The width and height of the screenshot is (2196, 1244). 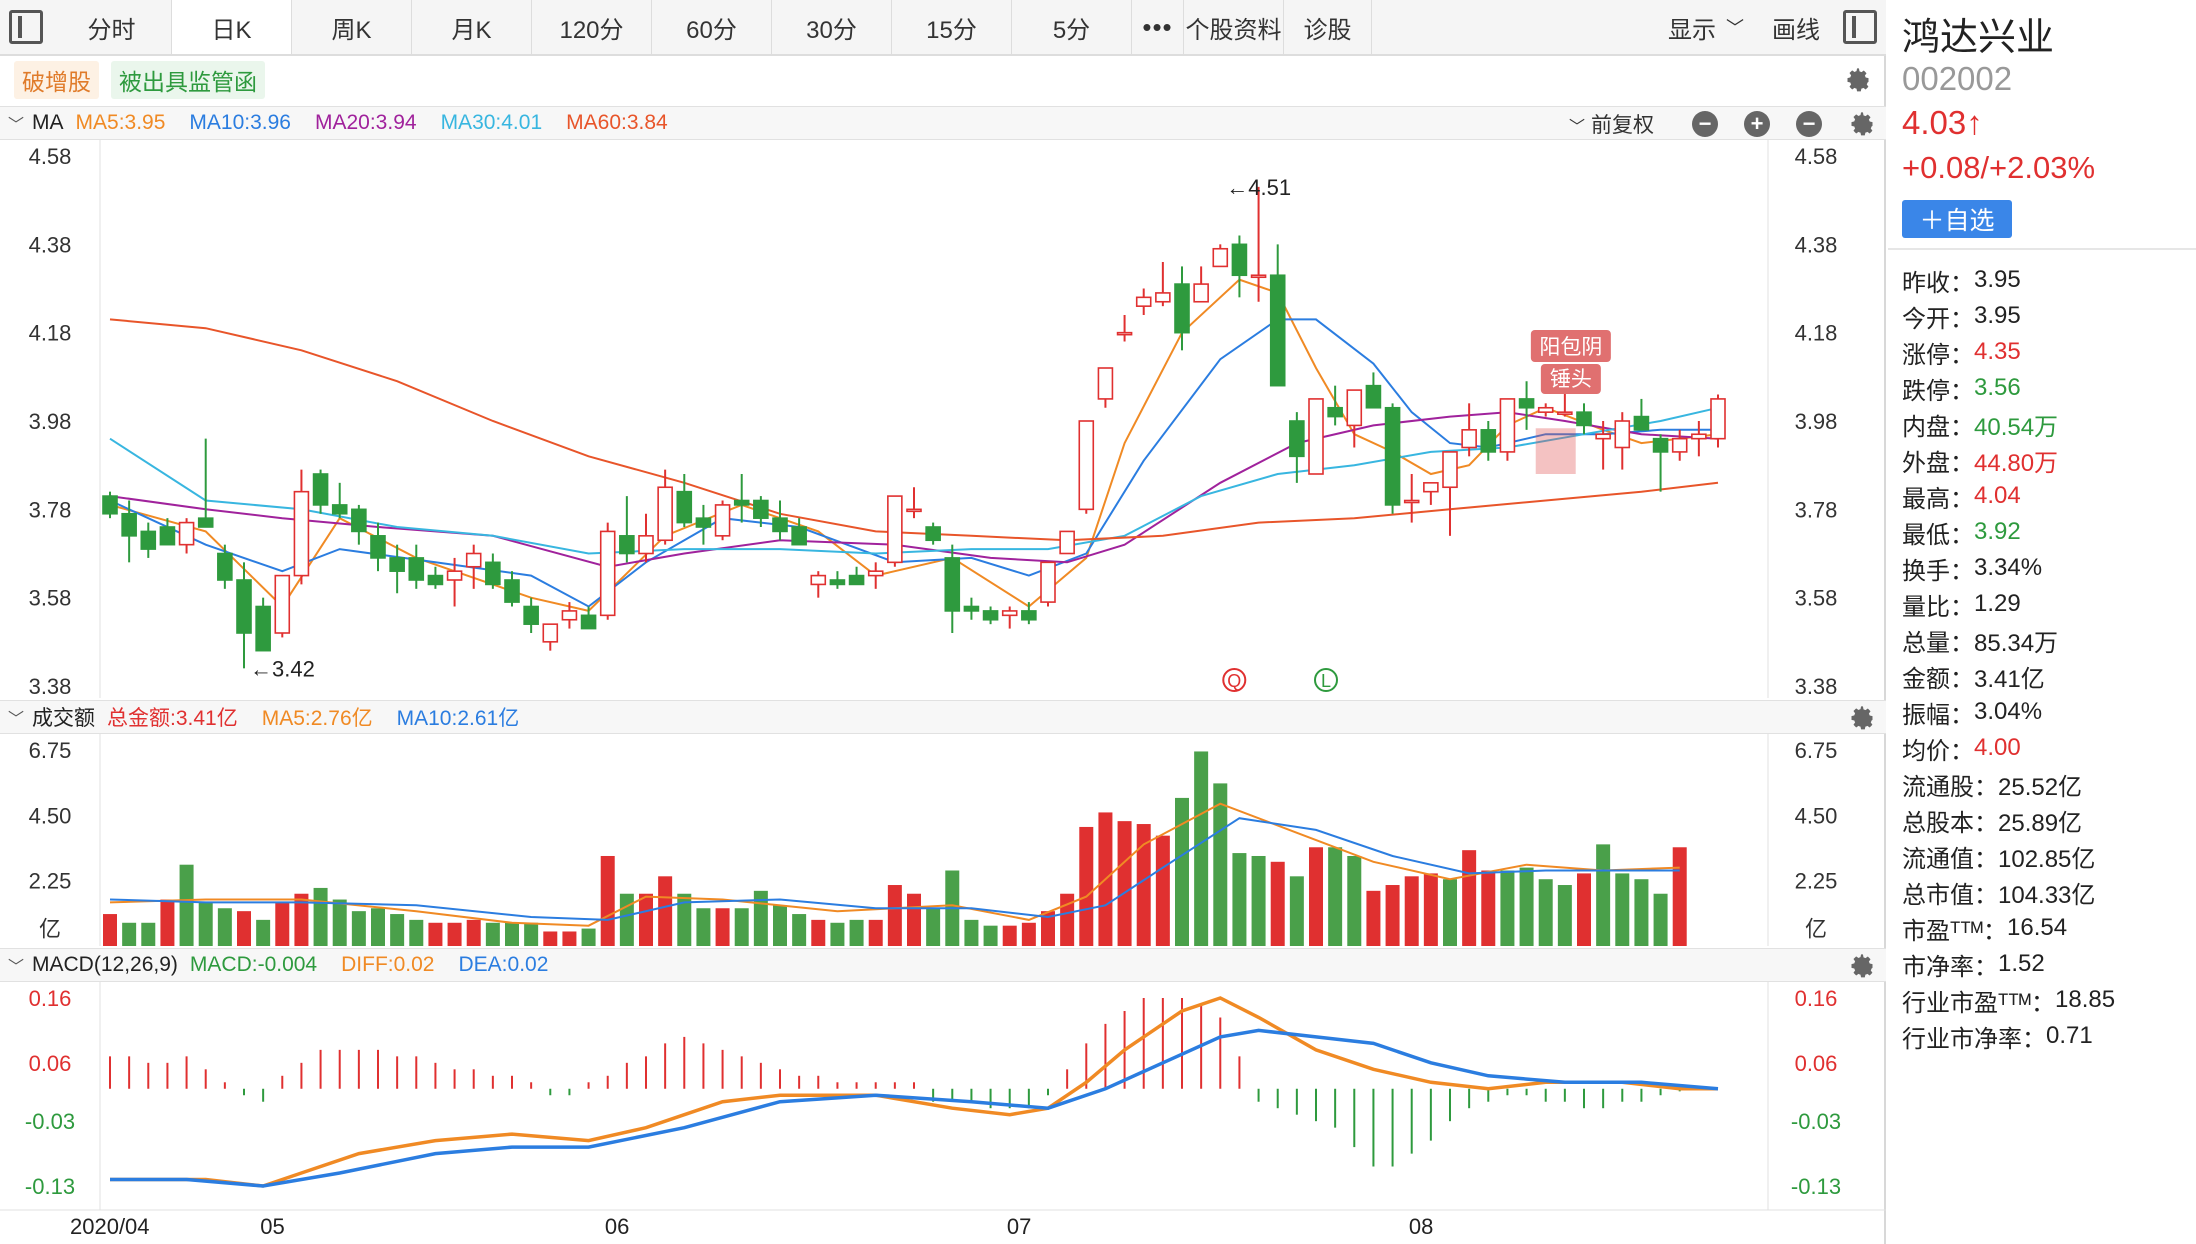 I want to click on stat-label: 总市值：, so click(x=1950, y=895).